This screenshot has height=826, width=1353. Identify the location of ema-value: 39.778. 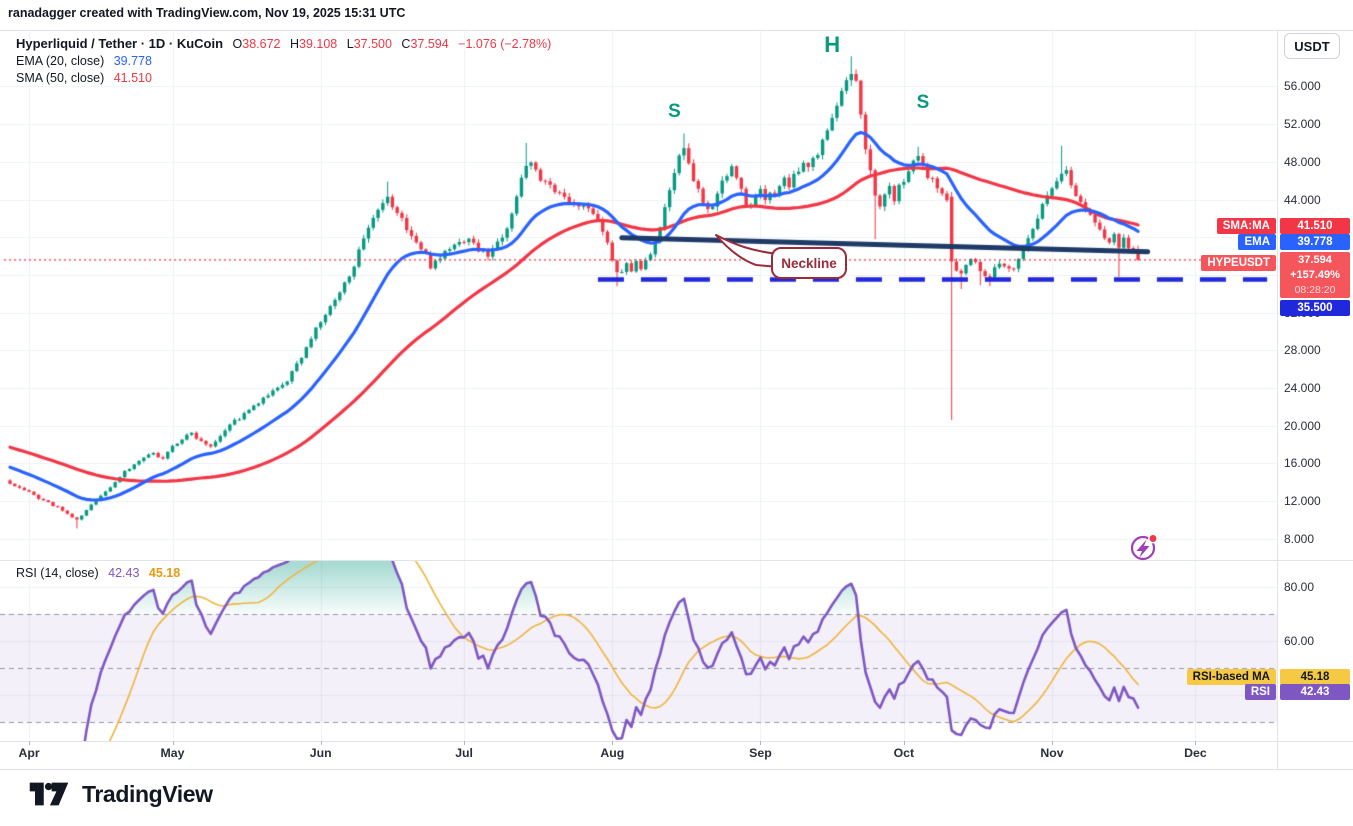
(132, 61).